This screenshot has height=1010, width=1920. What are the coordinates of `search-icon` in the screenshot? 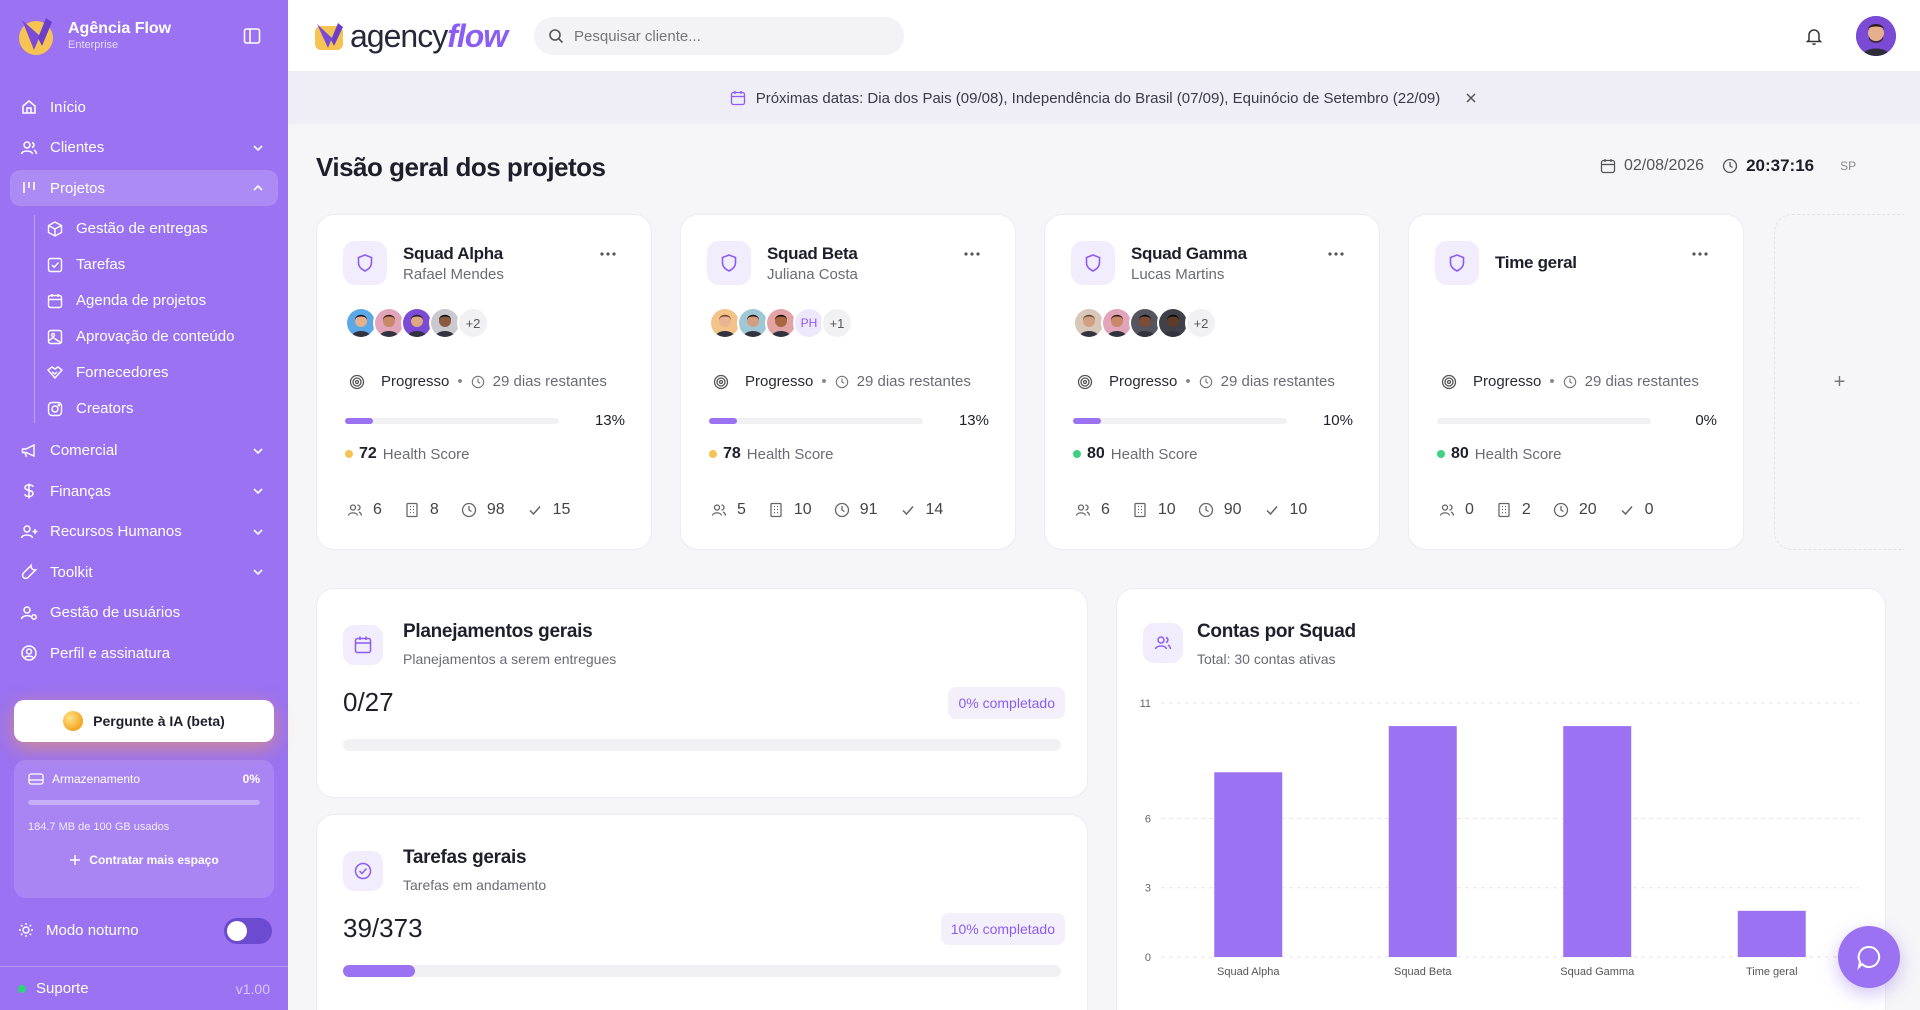 It's located at (556, 36).